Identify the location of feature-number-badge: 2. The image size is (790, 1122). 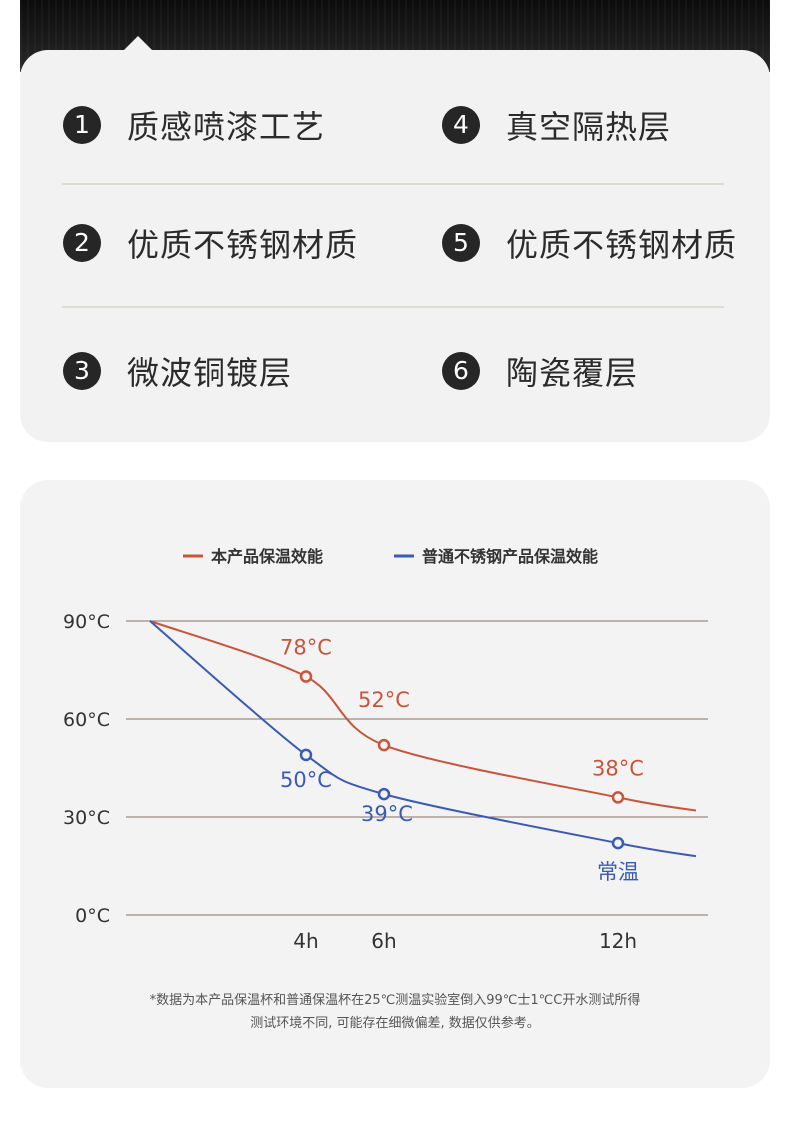
(82, 243).